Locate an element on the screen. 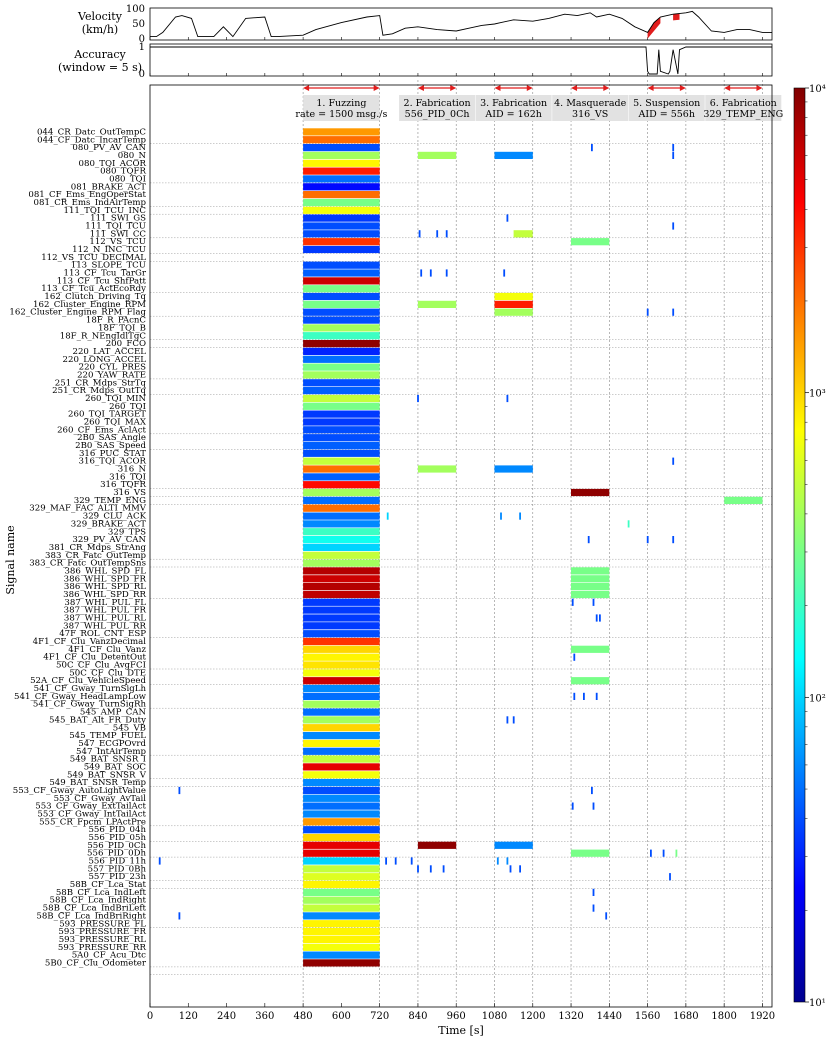  signal-label-81: 549_BAT_SOC is located at coordinates (115, 768).